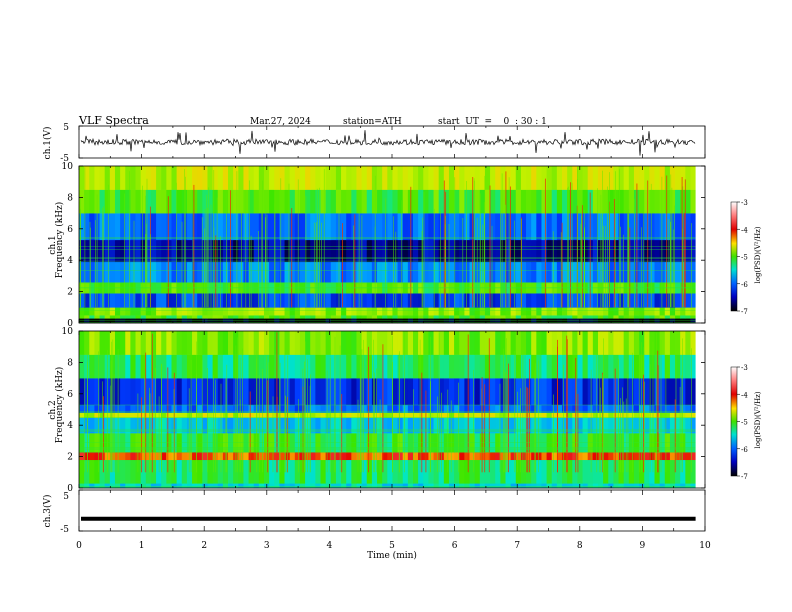 The height and width of the screenshot is (612, 792). Describe the element at coordinates (68, 332) in the screenshot. I see `ytick-label: 10` at that location.